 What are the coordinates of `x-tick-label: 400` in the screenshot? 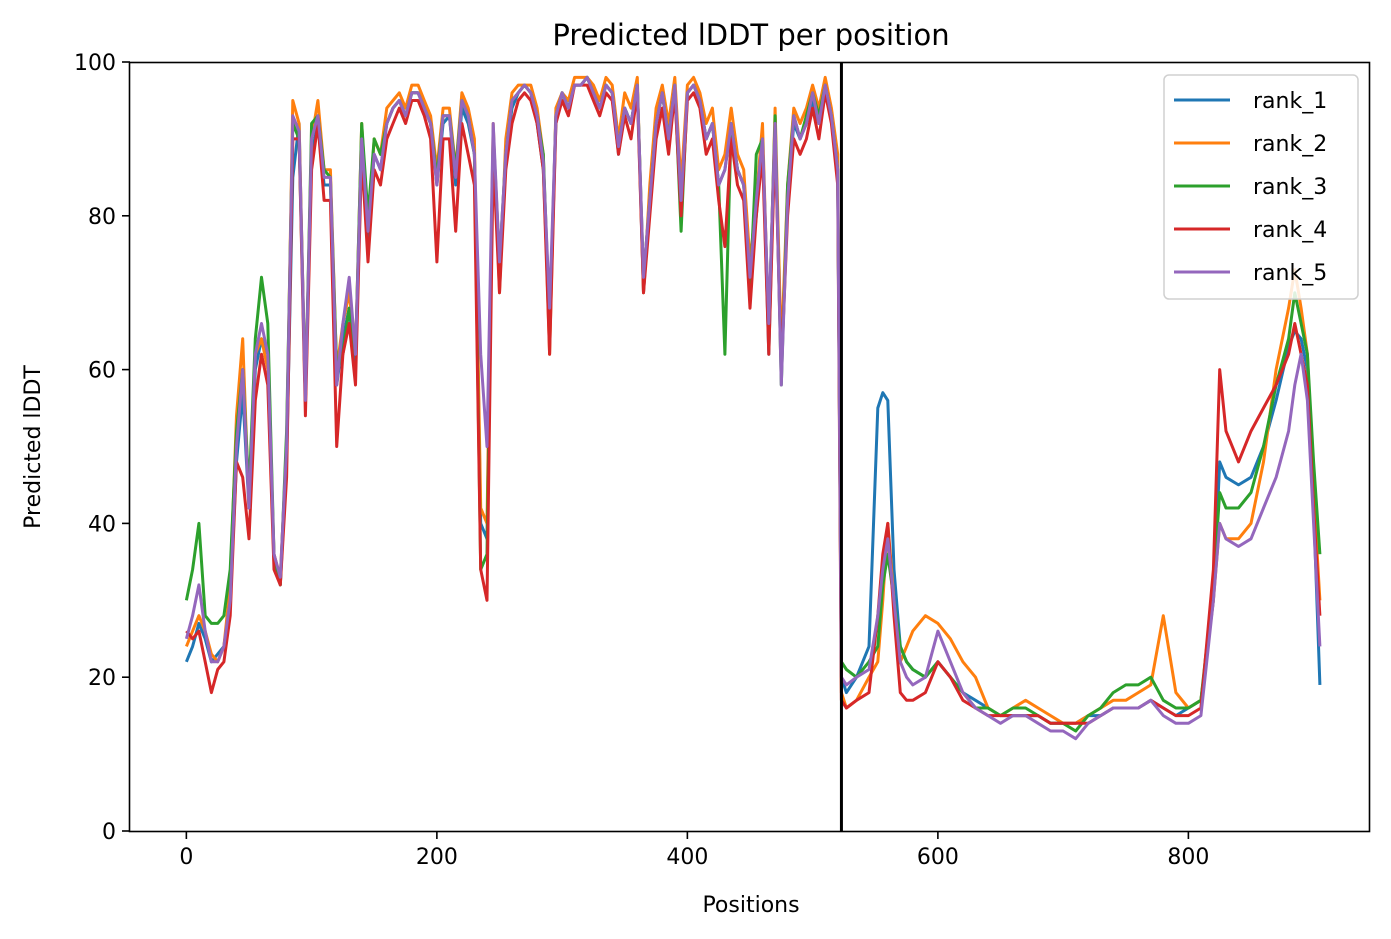 It's located at (687, 857).